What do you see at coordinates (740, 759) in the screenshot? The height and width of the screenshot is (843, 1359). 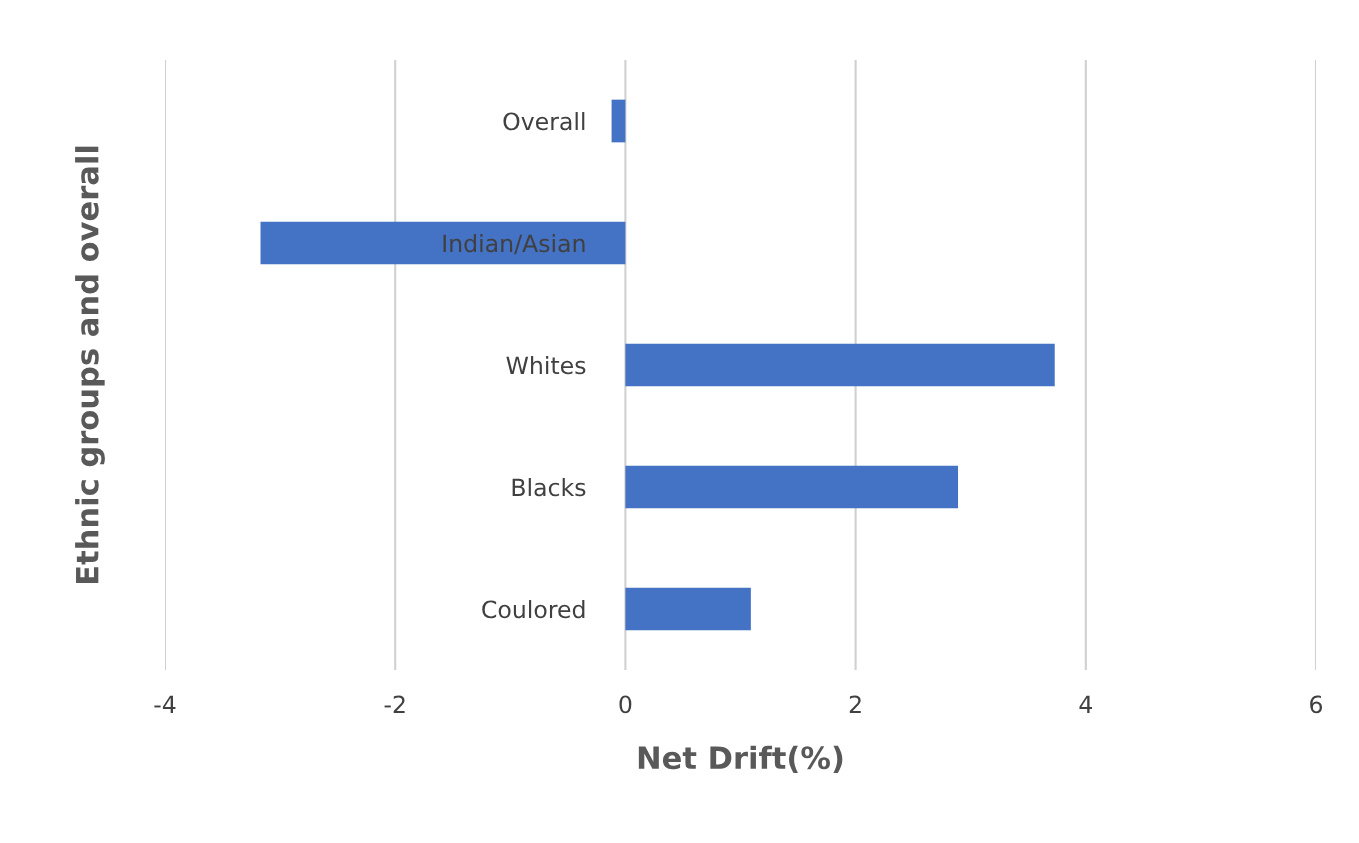 I see `x-axis-title: Net Drift(%)` at bounding box center [740, 759].